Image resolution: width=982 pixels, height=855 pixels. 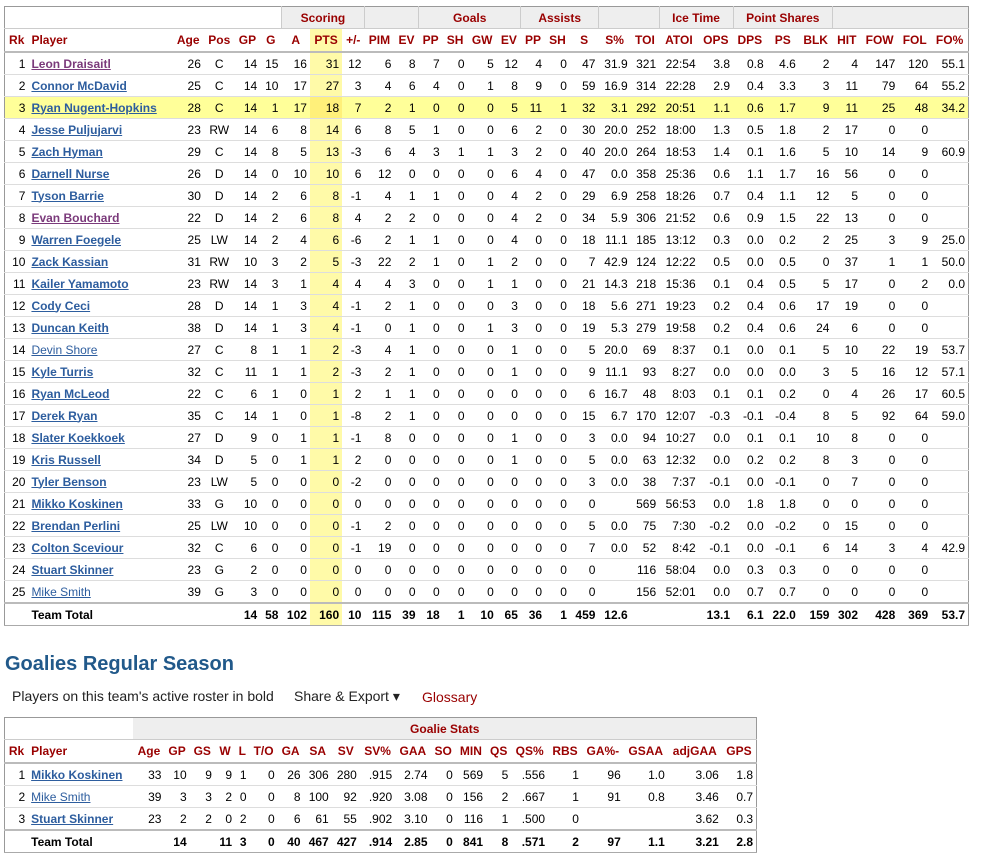 What do you see at coordinates (679, 40) in the screenshot?
I see `column-header: ATOI` at bounding box center [679, 40].